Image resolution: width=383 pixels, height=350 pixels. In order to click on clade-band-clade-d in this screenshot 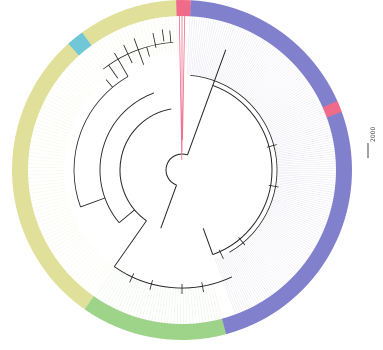, I will do `click(80, 44)`.